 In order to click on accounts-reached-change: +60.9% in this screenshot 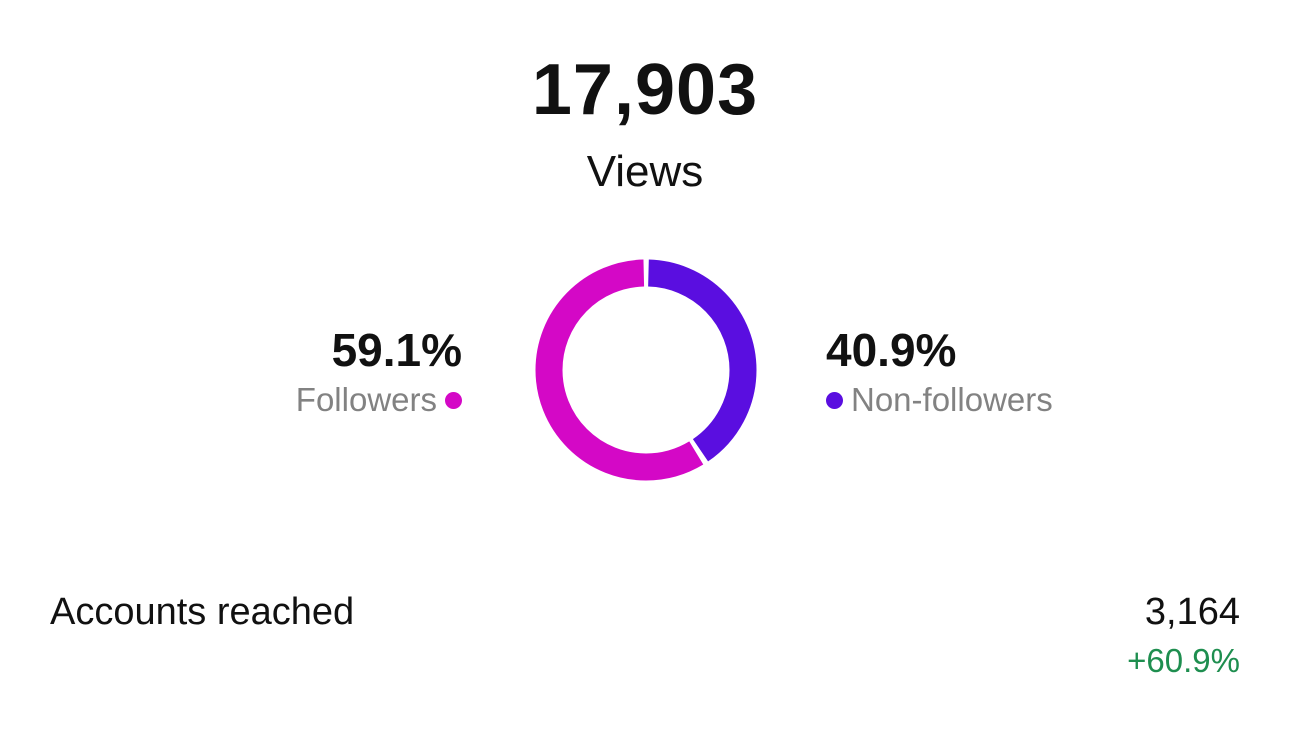, I will do `click(1183, 660)`.